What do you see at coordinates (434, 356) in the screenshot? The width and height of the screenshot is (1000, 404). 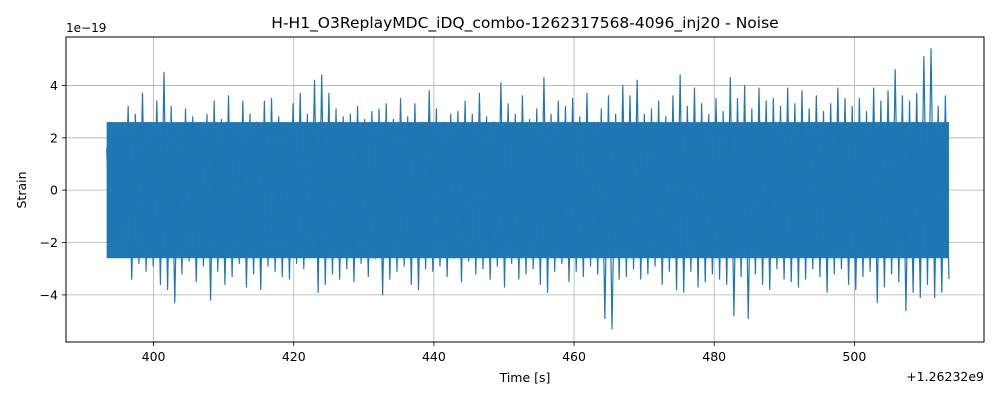 I see `x-tick-label: 440` at bounding box center [434, 356].